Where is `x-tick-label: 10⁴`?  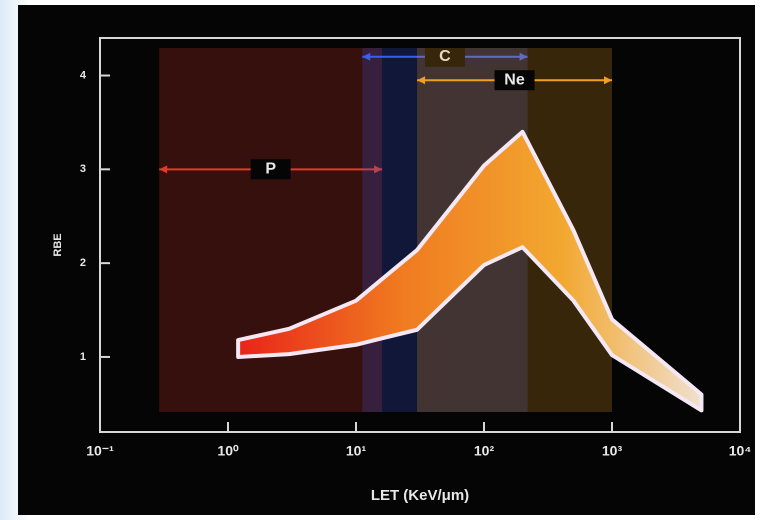 x-tick-label: 10⁴ is located at coordinates (740, 451).